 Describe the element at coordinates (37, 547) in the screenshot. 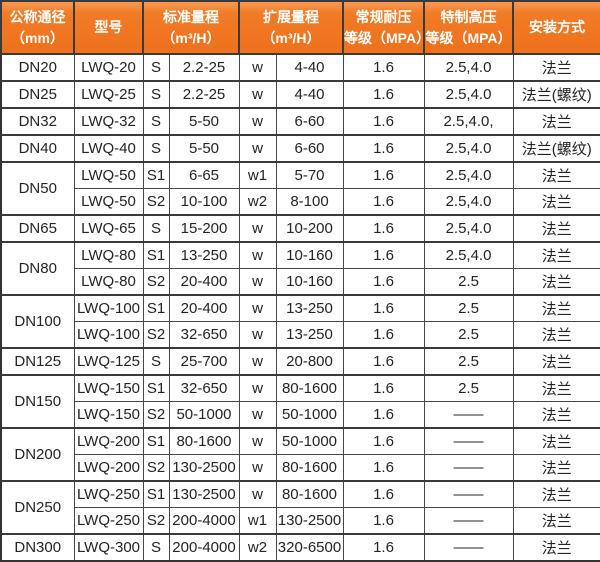

I see `cell-nominal-diameter: DN300` at that location.